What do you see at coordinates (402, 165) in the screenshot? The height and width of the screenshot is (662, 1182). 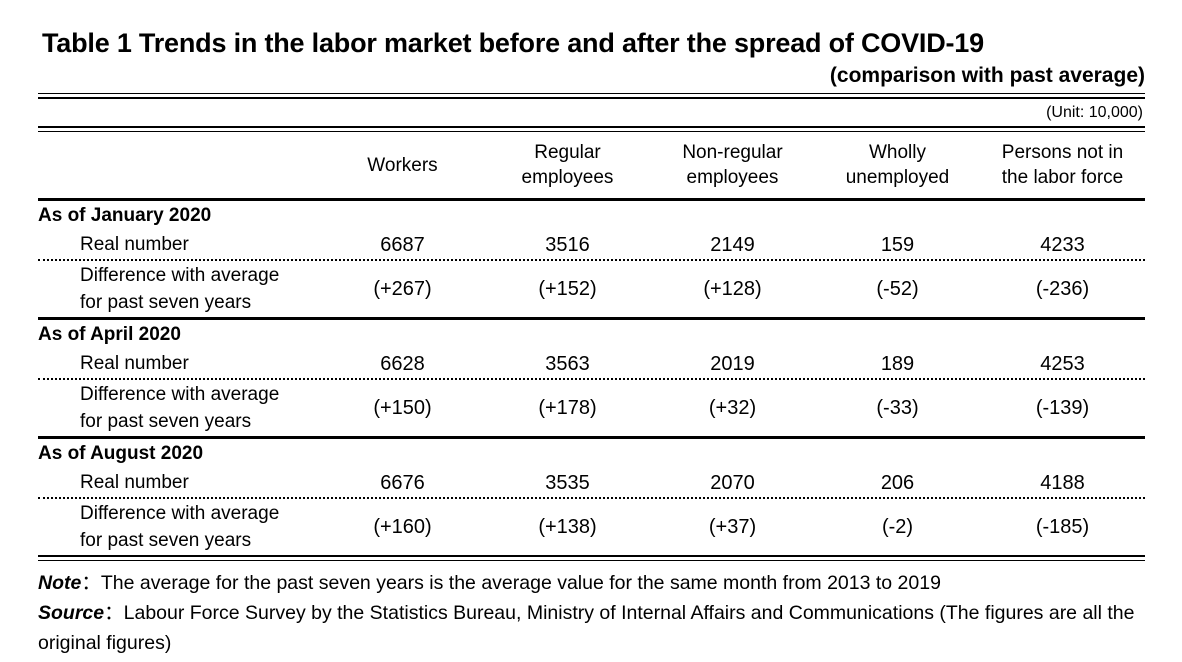 I see `column-header-workers: Workers` at bounding box center [402, 165].